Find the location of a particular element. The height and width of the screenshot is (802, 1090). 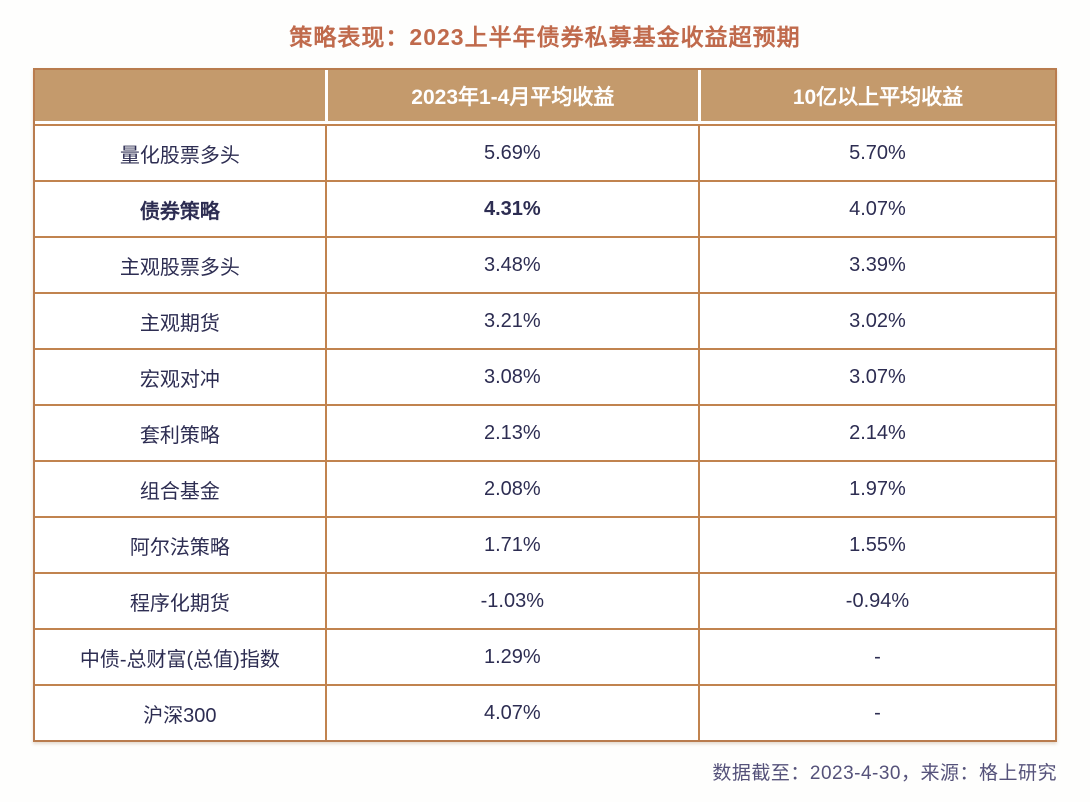

row-value-cell-large: 1.97% is located at coordinates (876, 488).